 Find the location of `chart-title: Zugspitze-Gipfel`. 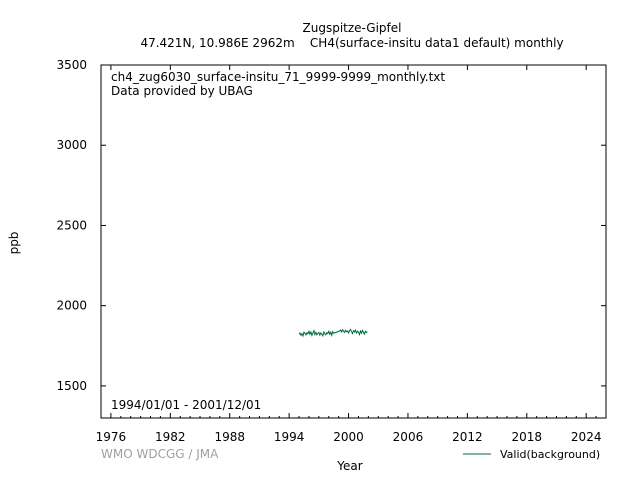

chart-title: Zugspitze-Gipfel is located at coordinates (352, 28).